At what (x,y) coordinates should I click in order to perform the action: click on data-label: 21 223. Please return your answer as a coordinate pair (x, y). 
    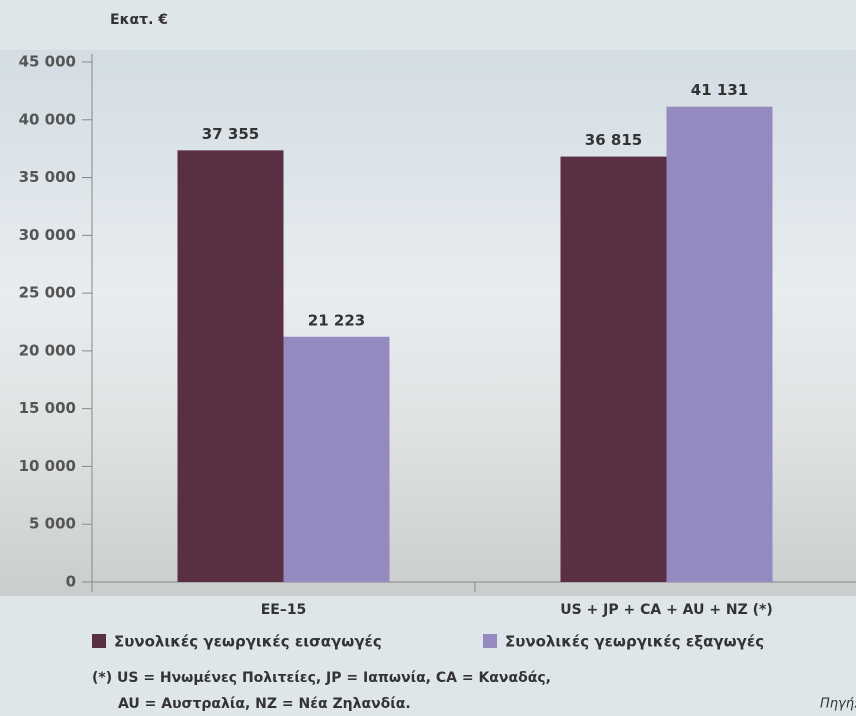
    Looking at the image, I should click on (336, 320).